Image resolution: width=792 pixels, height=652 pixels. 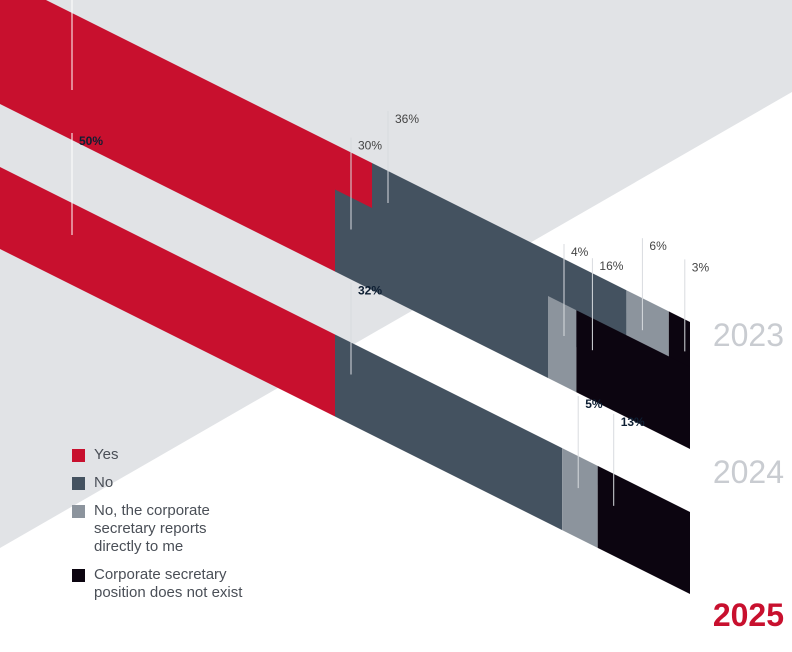 I want to click on legend-label-no: No, so click(x=104, y=482).